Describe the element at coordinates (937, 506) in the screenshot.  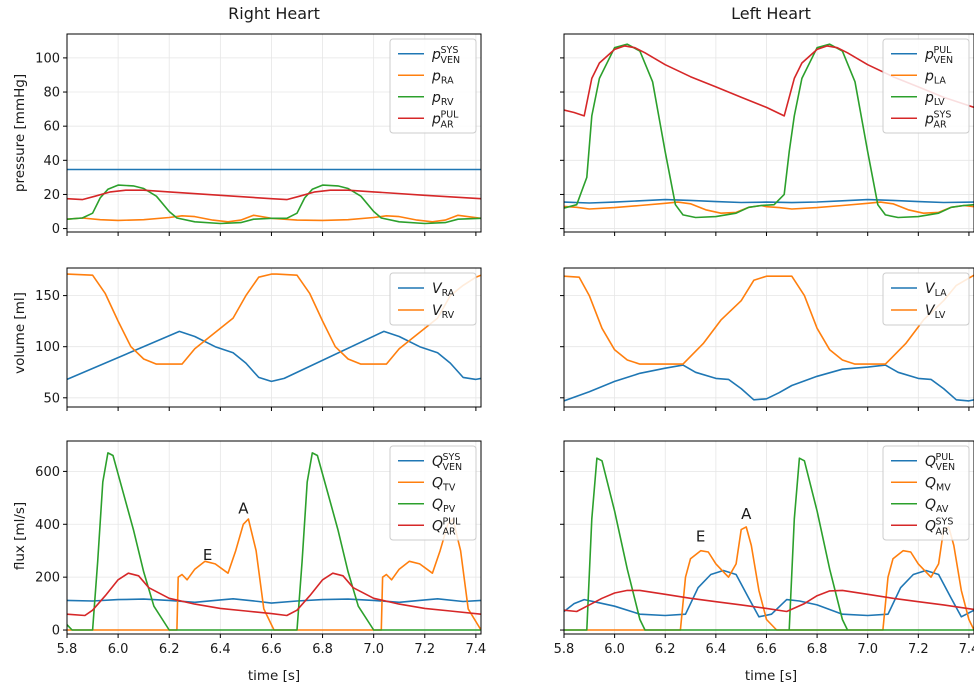
I see `legend-label: QAV` at that location.